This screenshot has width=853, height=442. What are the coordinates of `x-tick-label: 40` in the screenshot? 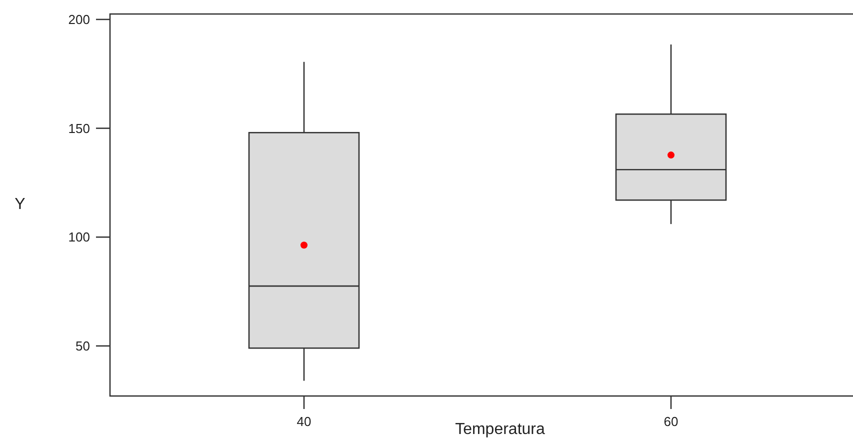 It's located at (304, 421).